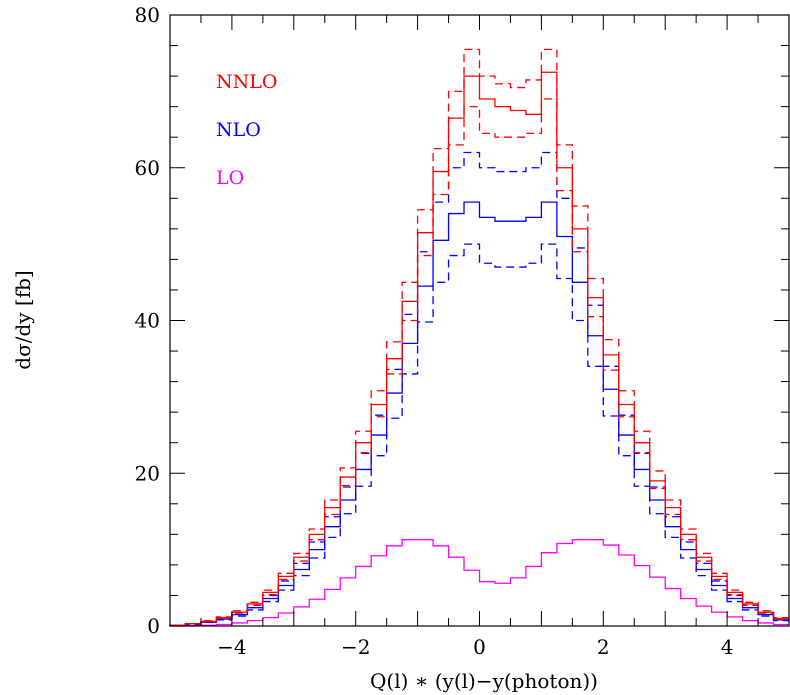 The image size is (790, 695). What do you see at coordinates (147, 15) in the screenshot?
I see `y-tick-label: 80` at bounding box center [147, 15].